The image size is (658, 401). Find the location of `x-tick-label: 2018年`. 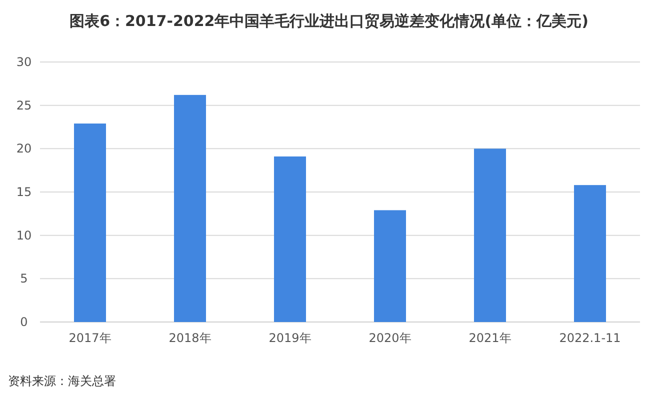

x-tick-label: 2018年 is located at coordinates (190, 338).